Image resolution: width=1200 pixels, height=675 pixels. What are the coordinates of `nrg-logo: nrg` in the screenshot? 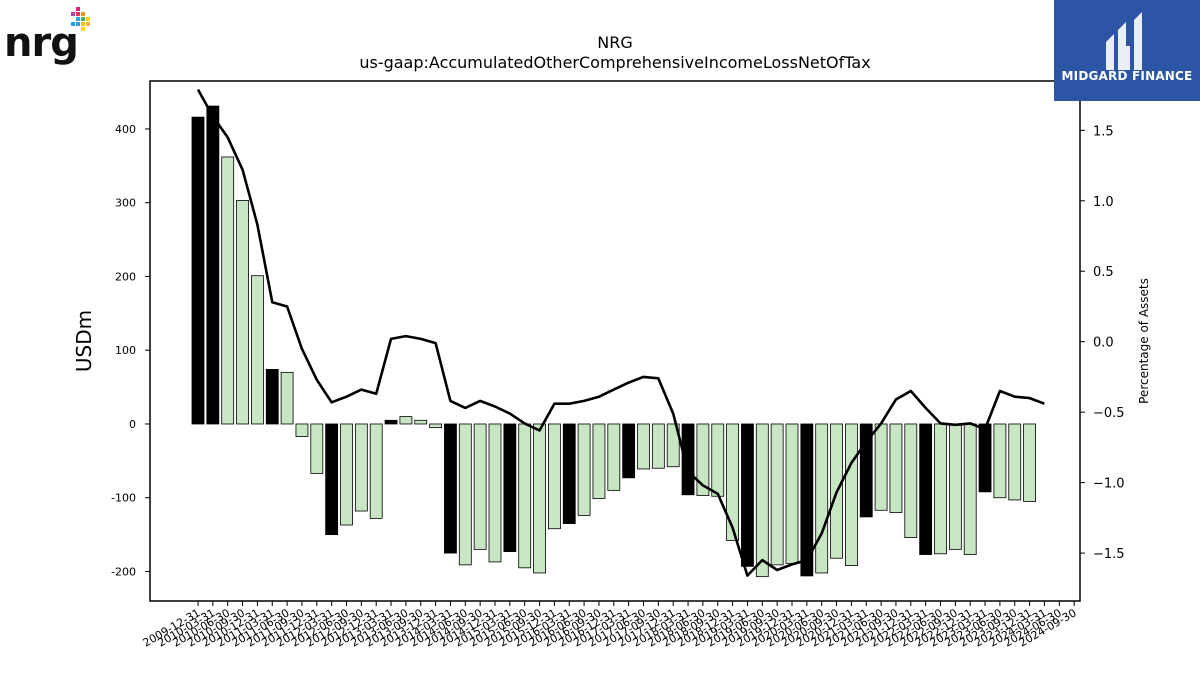 It's located at (54, 39).